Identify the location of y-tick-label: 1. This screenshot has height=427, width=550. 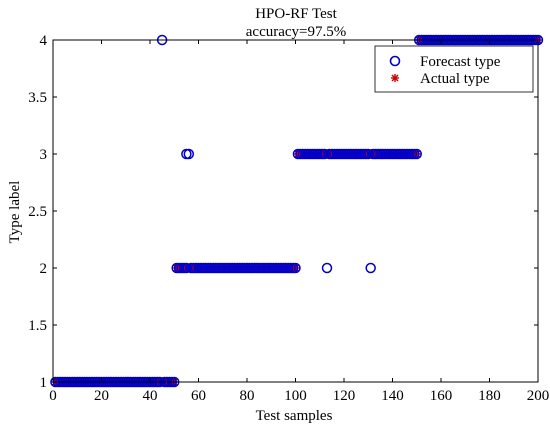
(44, 383).